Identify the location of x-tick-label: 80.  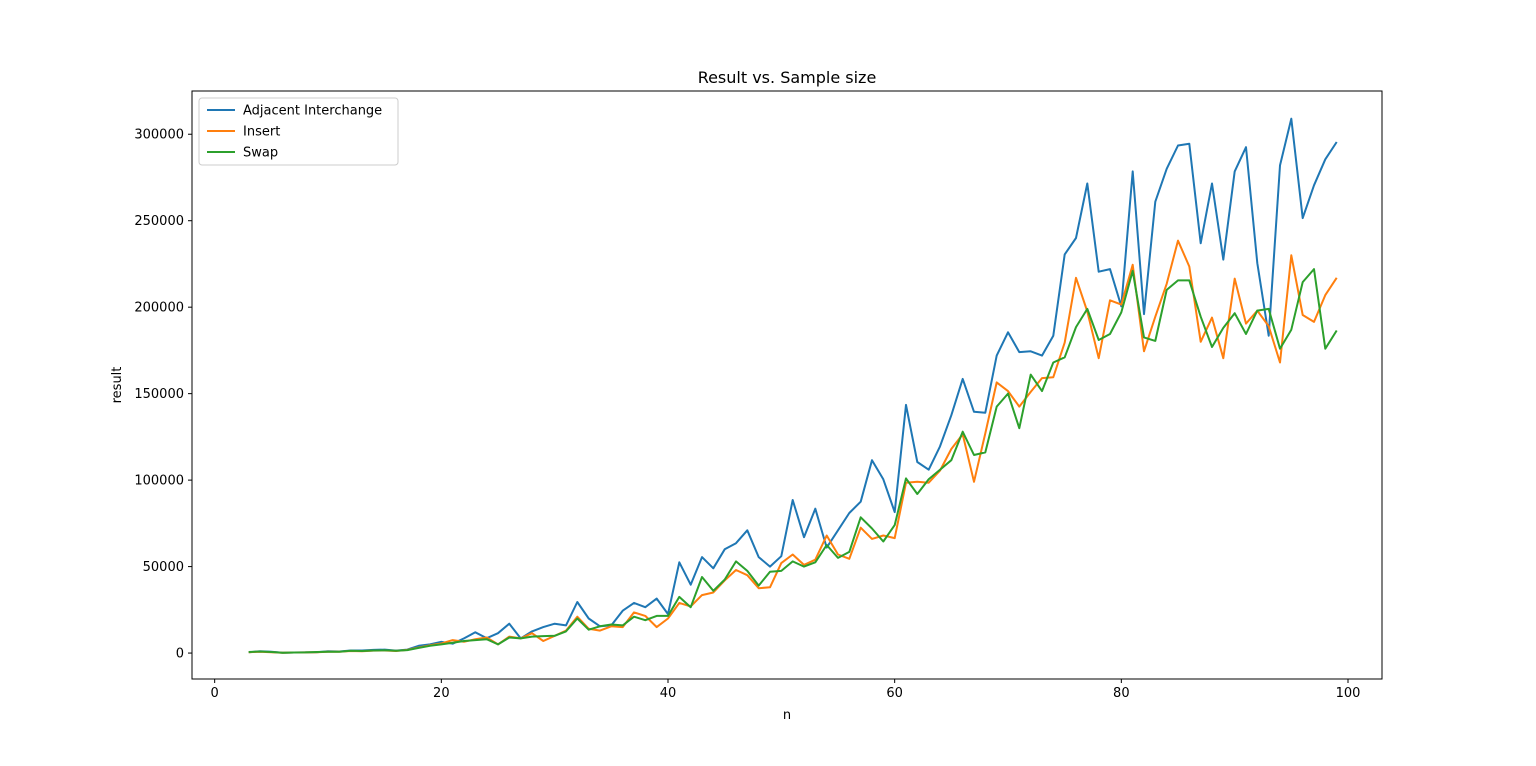
(1121, 693).